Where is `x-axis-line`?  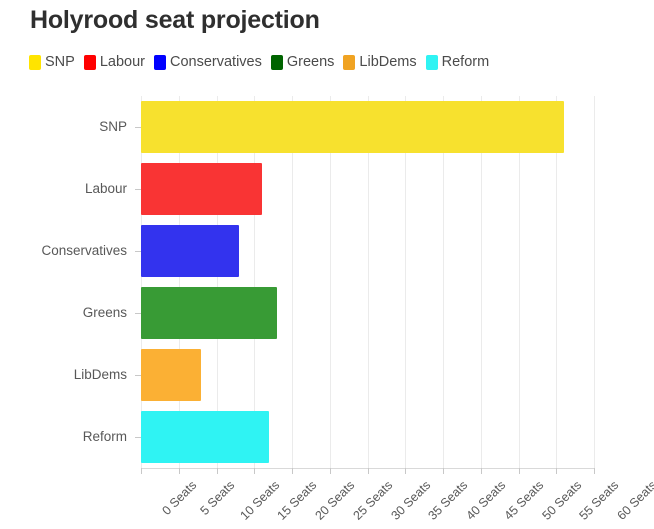 x-axis-line is located at coordinates (367, 468).